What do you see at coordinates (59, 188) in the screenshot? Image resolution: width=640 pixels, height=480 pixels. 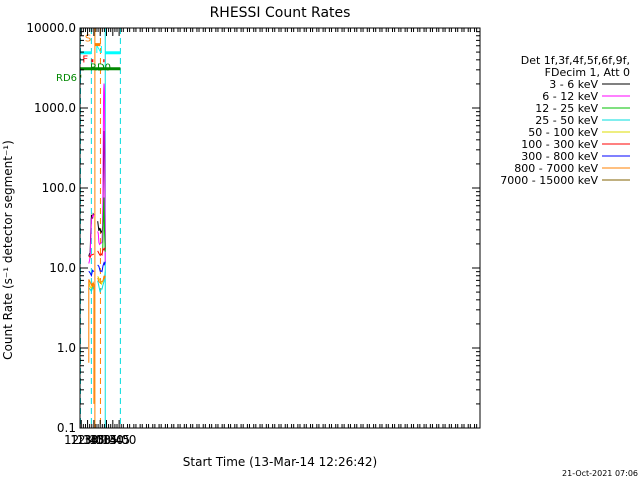 I see `y-tick-label: 100.0` at bounding box center [59, 188].